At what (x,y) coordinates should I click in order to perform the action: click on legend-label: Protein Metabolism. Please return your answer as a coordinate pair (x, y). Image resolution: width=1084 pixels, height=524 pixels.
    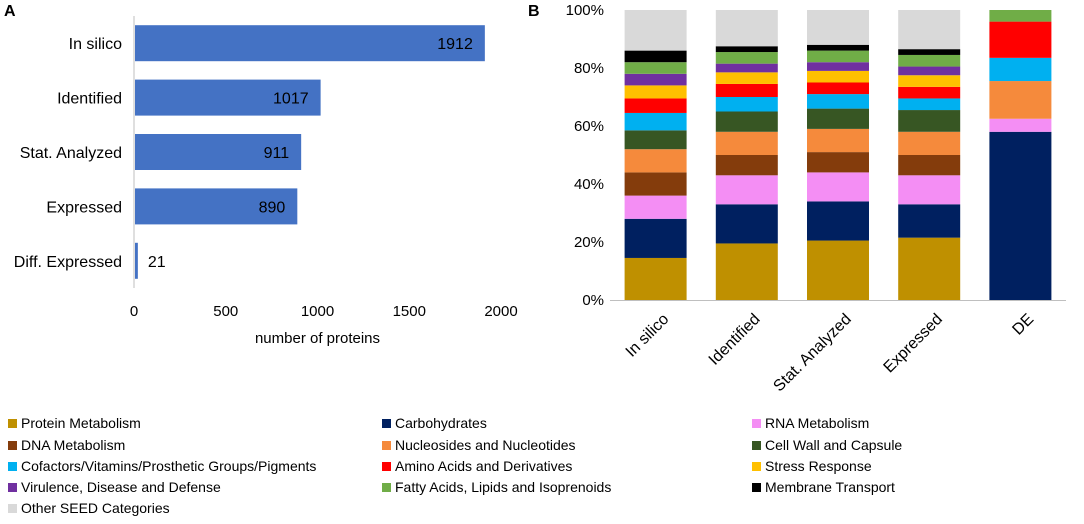
    Looking at the image, I should click on (81, 423).